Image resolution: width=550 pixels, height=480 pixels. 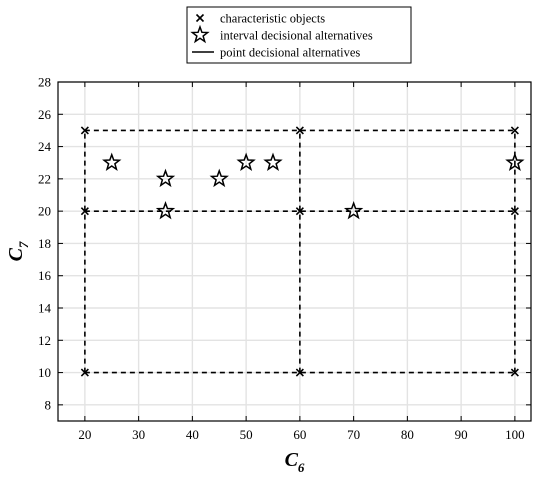 What do you see at coordinates (515, 434) in the screenshot?
I see `x-tick-label: 100` at bounding box center [515, 434].